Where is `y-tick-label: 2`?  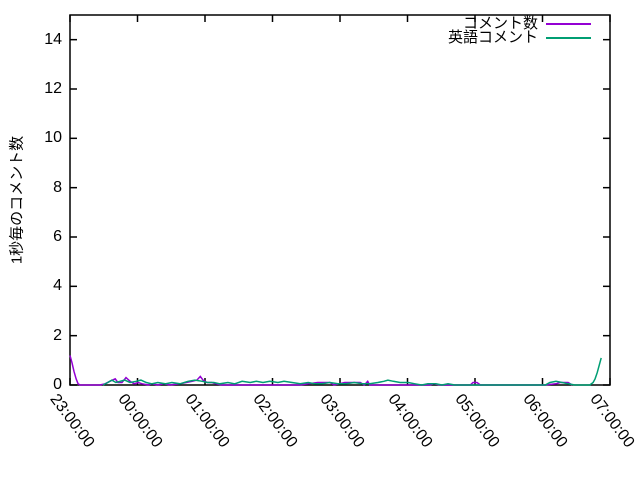 y-tick-label: 2 is located at coordinates (57, 335).